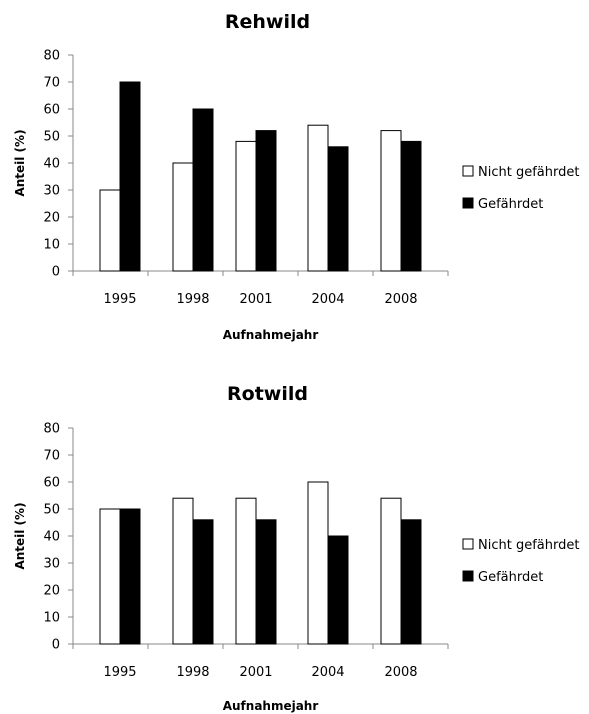 The image size is (589, 714). Describe the element at coordinates (267, 22) in the screenshot. I see `chart-title: Rehwild` at that location.